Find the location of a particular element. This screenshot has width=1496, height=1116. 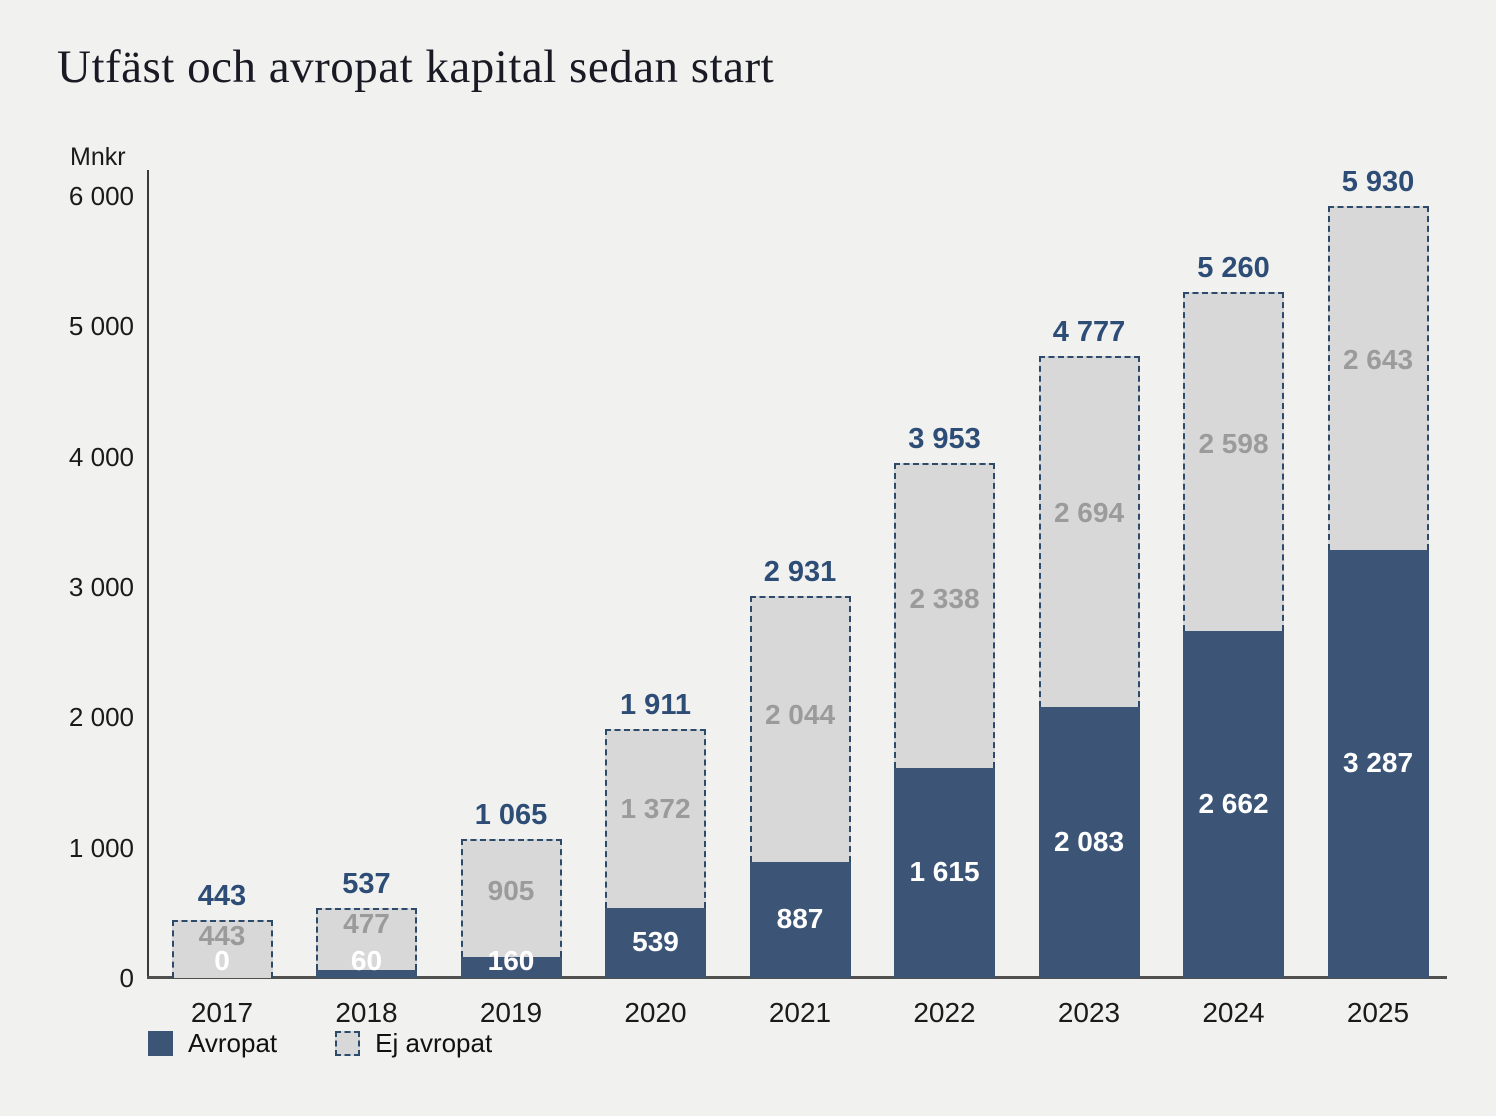

x-axis-label-2025: 2025 is located at coordinates (1378, 1012).